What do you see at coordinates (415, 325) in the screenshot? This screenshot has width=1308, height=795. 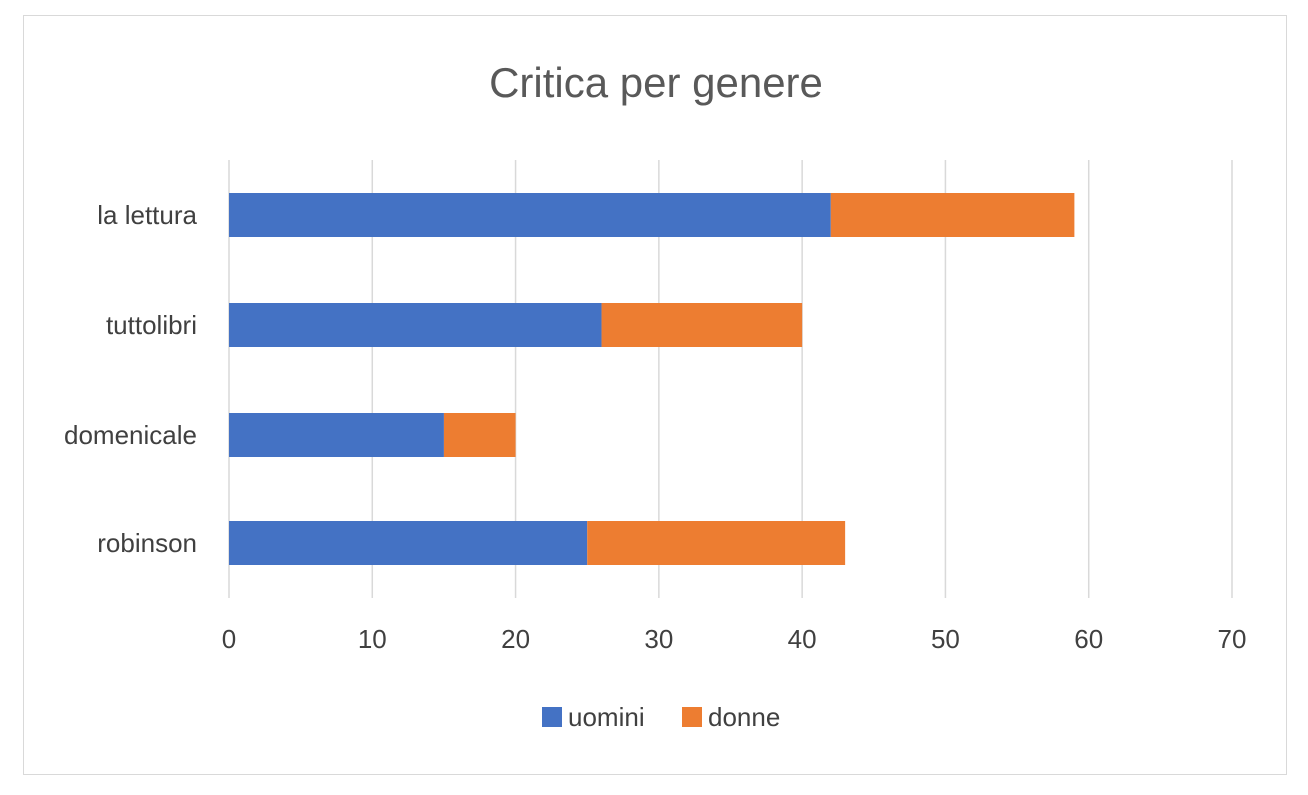 I see `bar-uomini-tuttolibri` at bounding box center [415, 325].